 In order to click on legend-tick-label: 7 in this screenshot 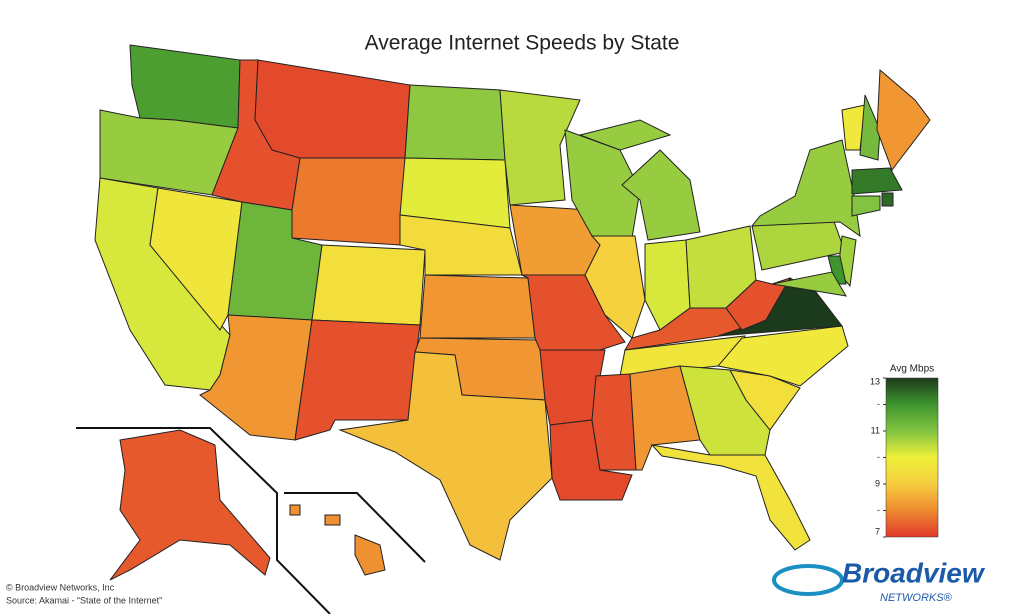, I will do `click(877, 531)`.